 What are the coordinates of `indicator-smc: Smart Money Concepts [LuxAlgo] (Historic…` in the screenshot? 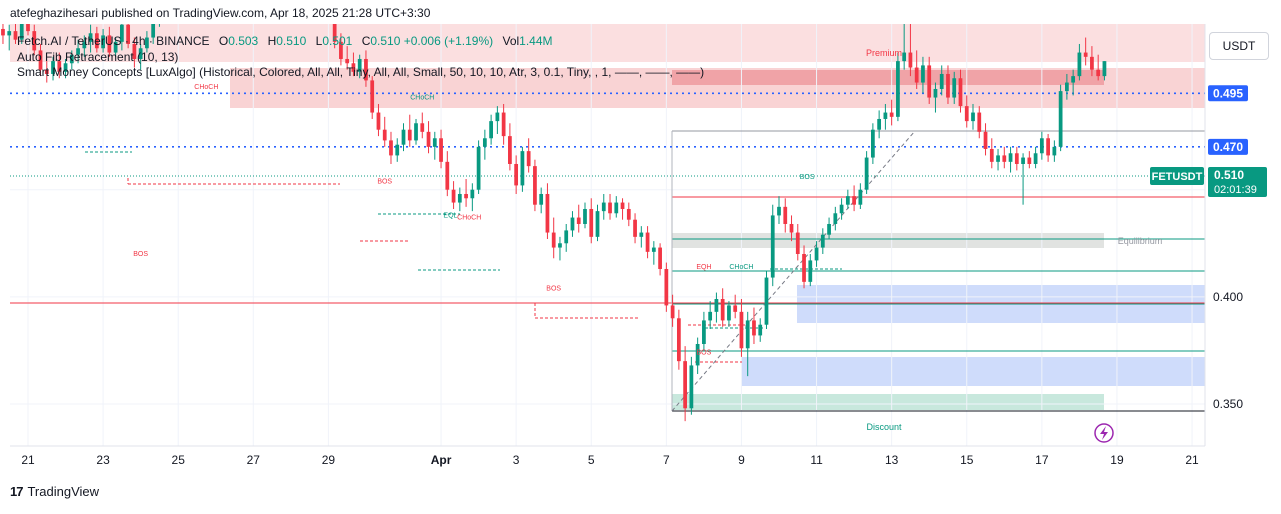 It's located at (361, 72).